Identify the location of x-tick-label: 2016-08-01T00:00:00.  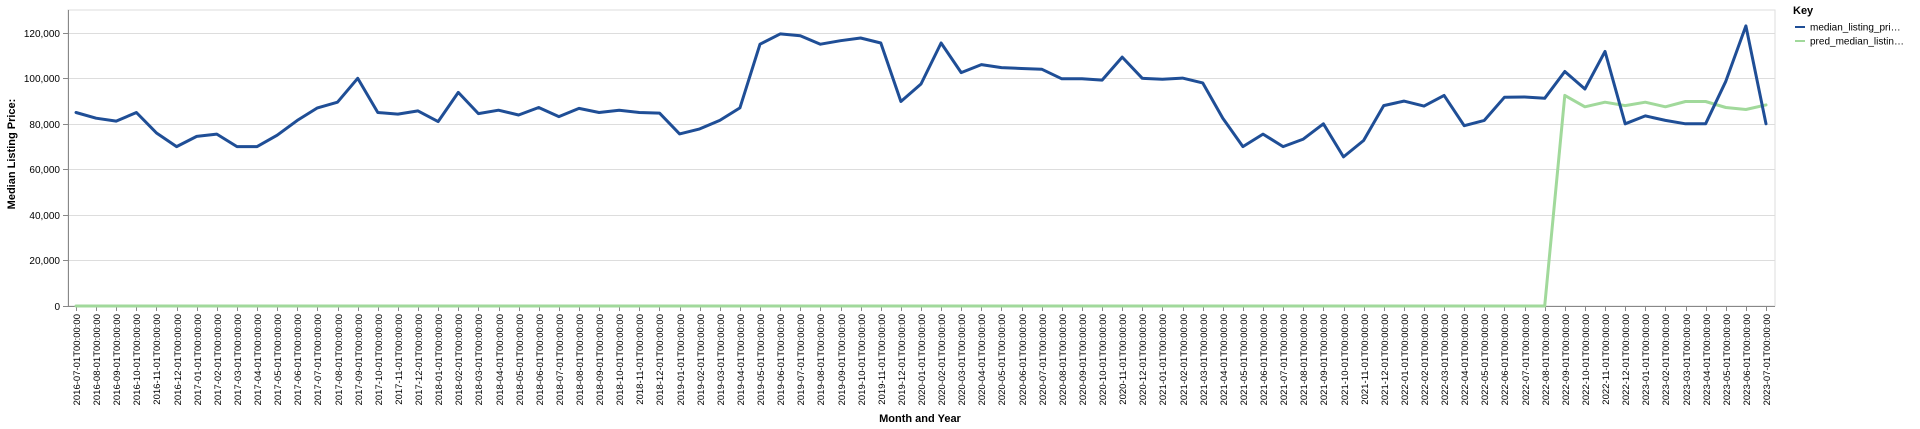
(97, 359).